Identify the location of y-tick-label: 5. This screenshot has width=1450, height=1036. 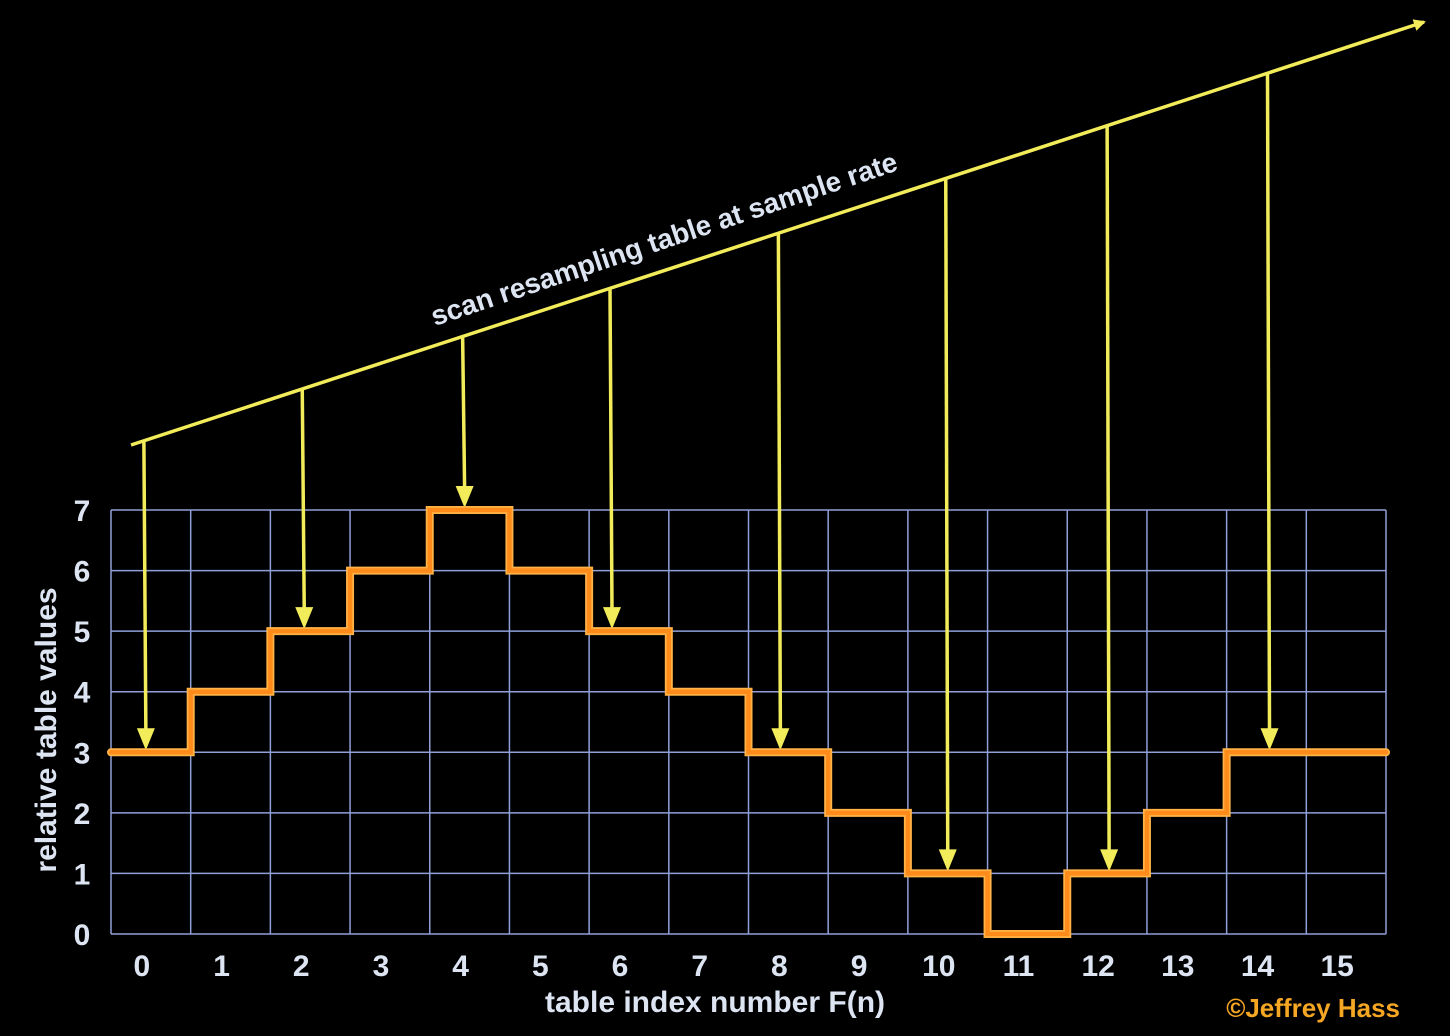
(82, 632).